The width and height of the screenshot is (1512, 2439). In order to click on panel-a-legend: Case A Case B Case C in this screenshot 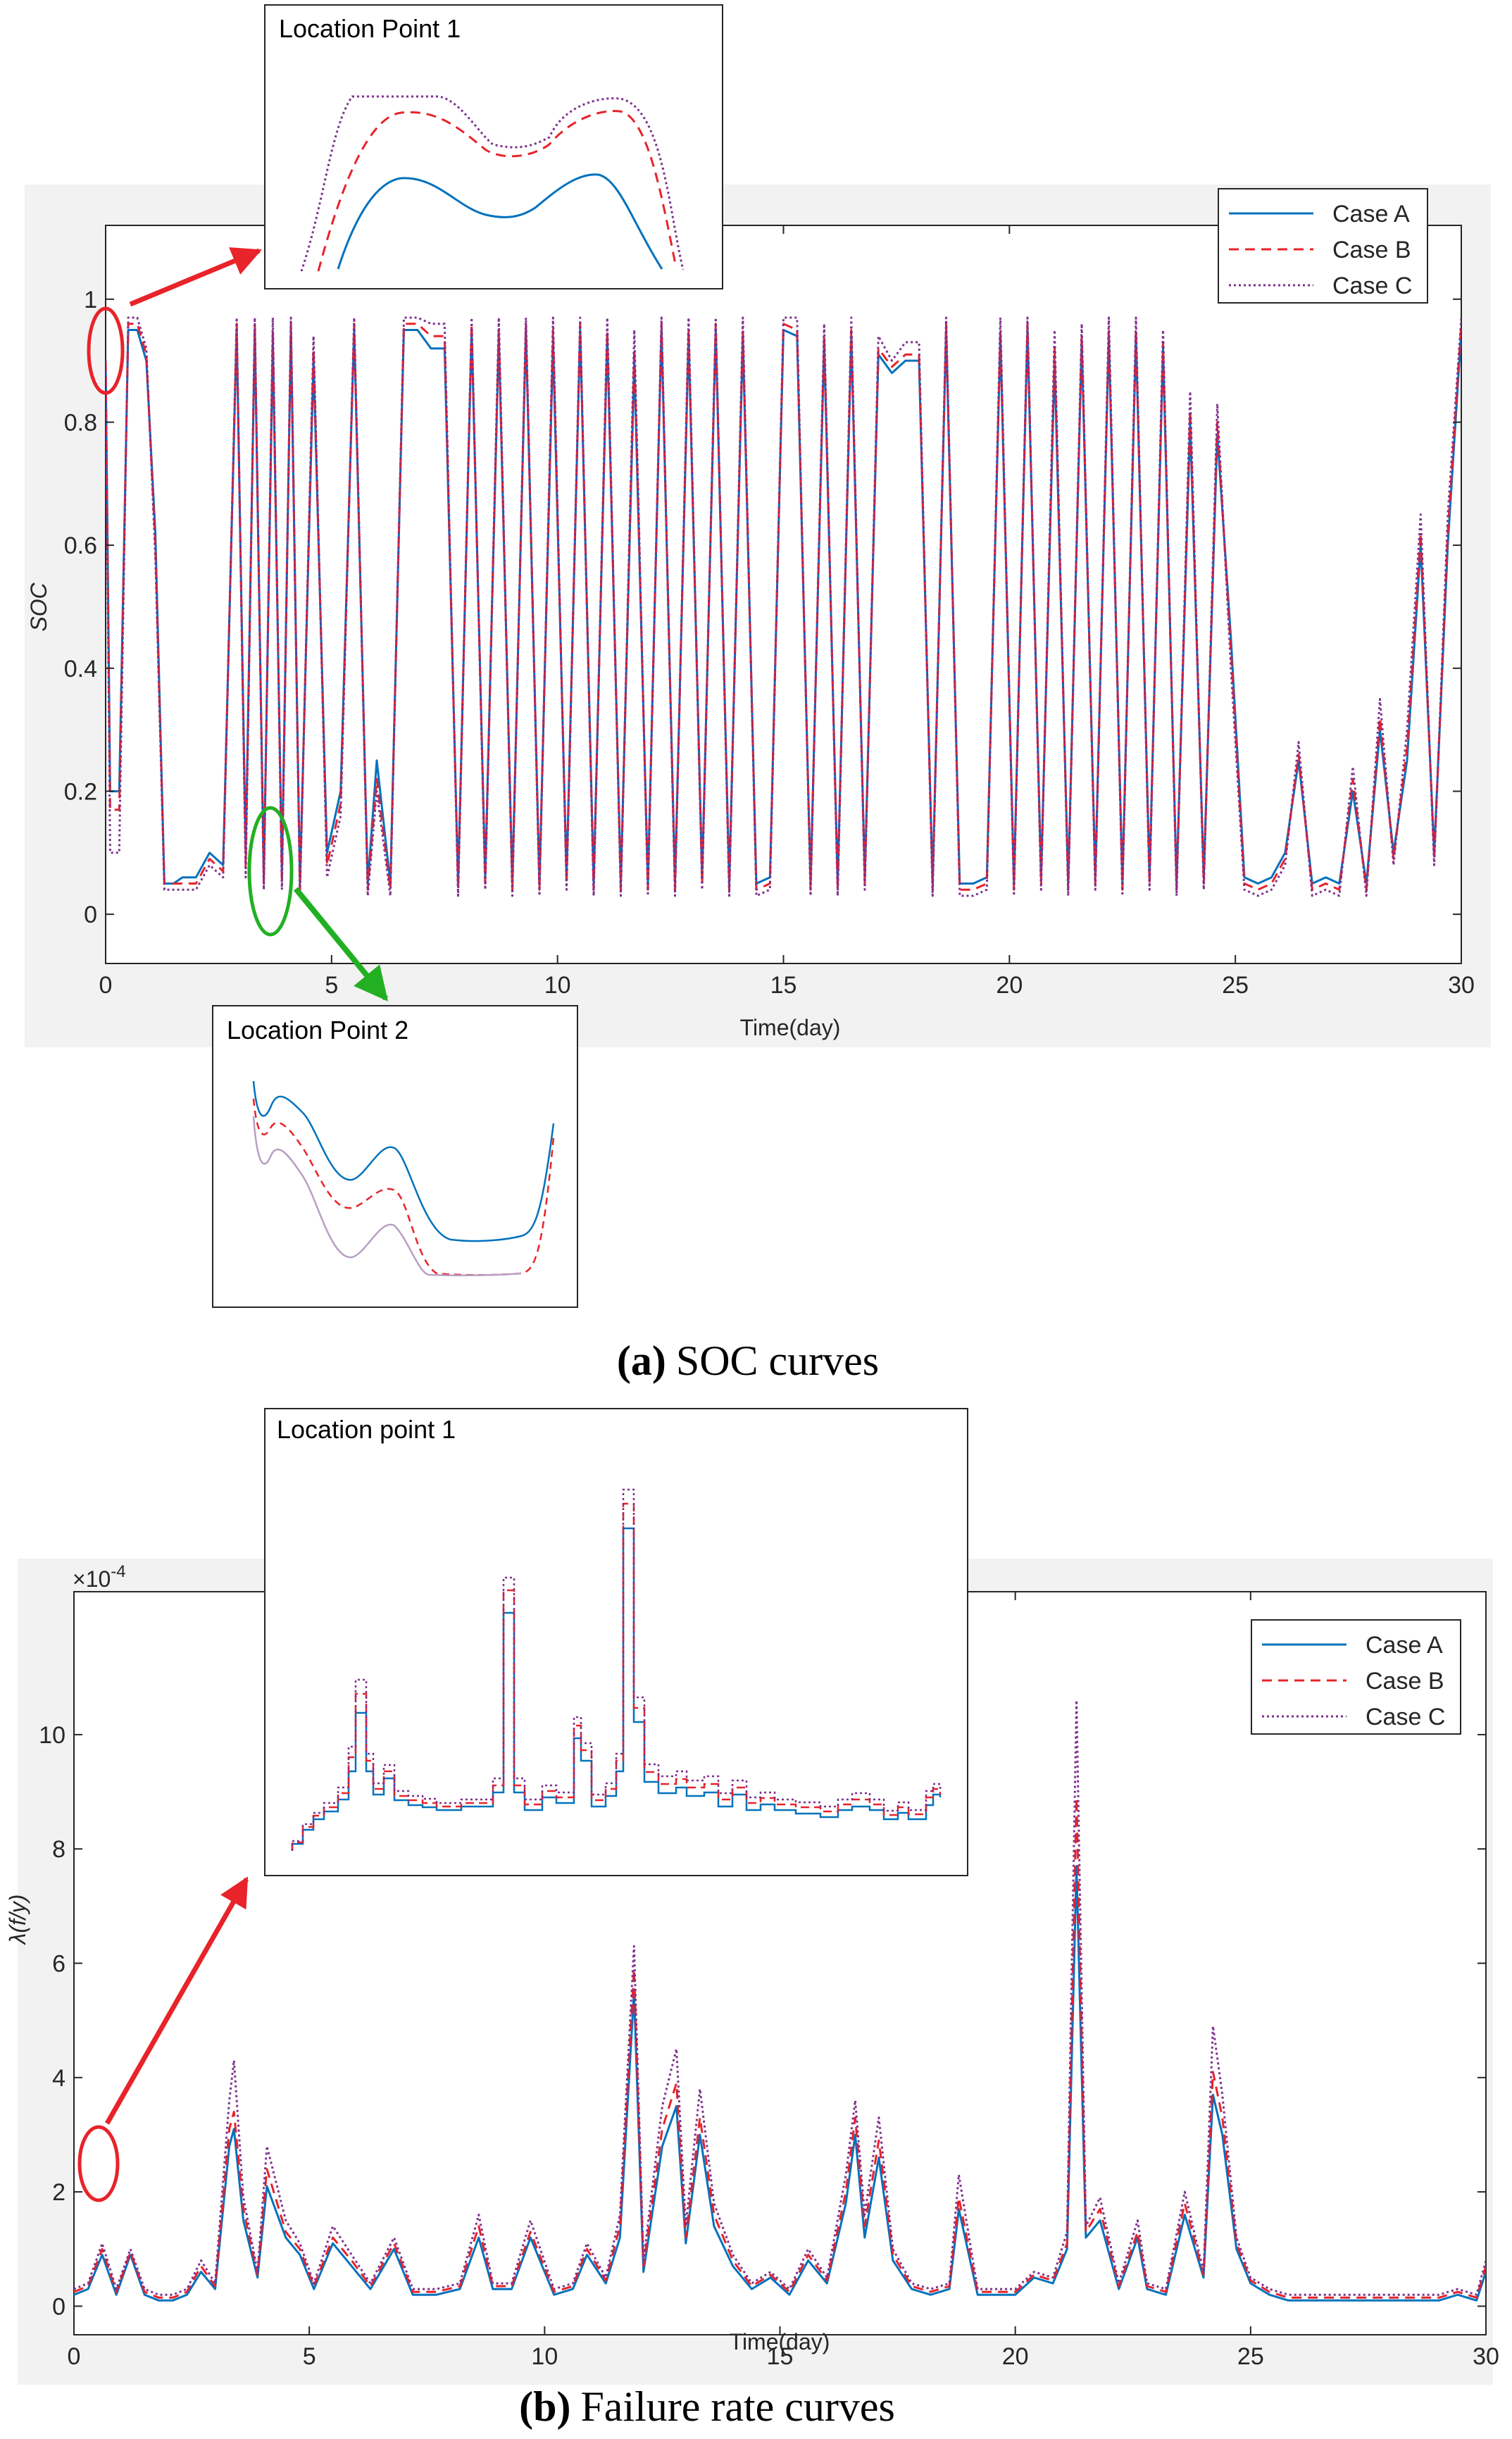, I will do `click(1323, 246)`.